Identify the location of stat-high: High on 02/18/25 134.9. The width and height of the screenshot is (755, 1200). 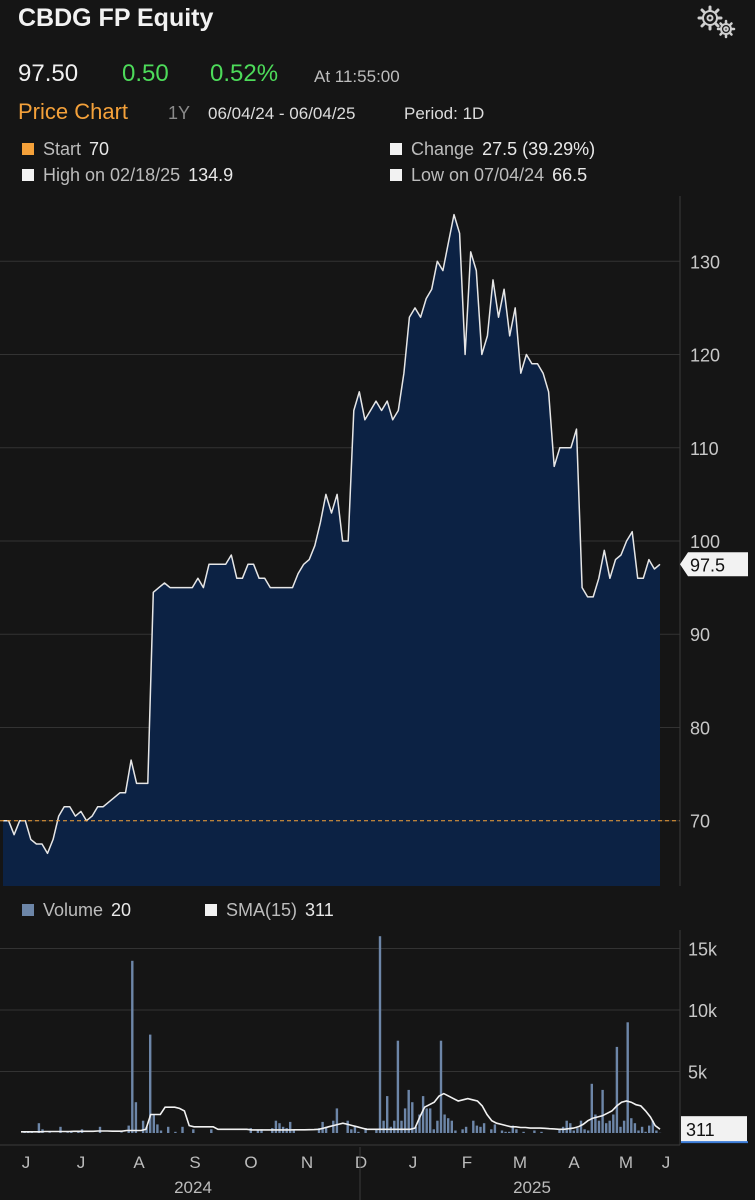
(127, 175).